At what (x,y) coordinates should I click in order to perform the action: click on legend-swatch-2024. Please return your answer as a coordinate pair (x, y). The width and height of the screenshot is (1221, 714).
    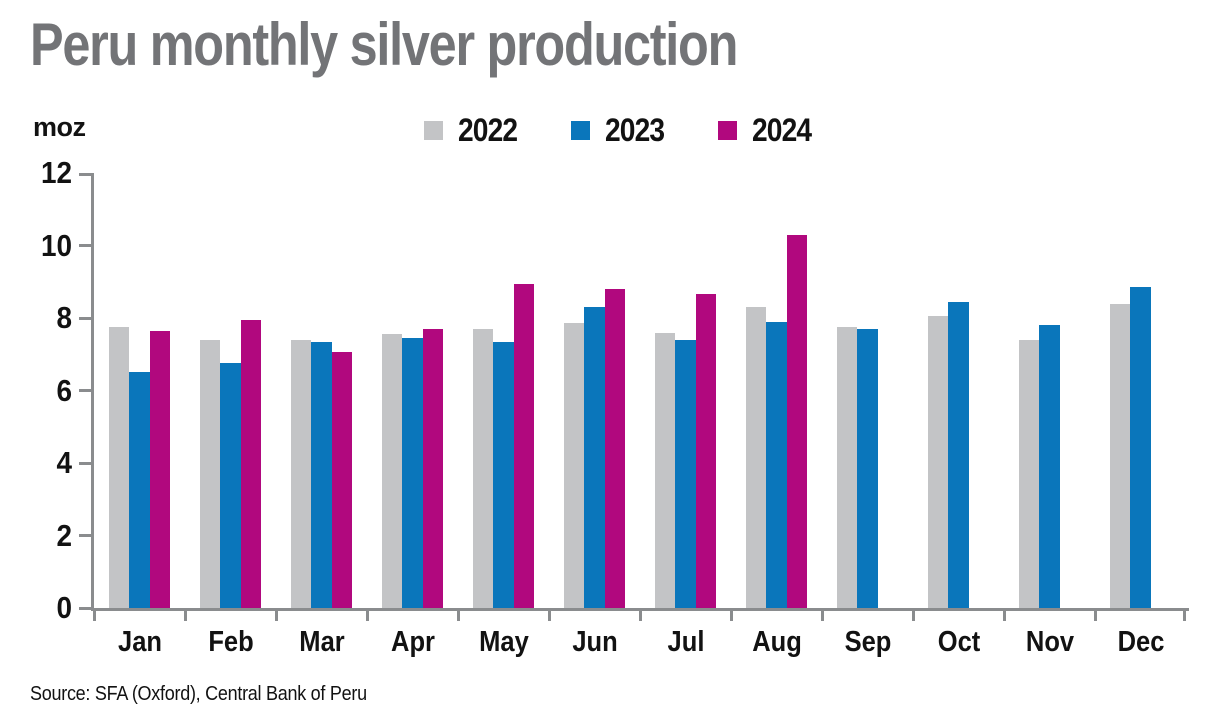
    Looking at the image, I should click on (728, 130).